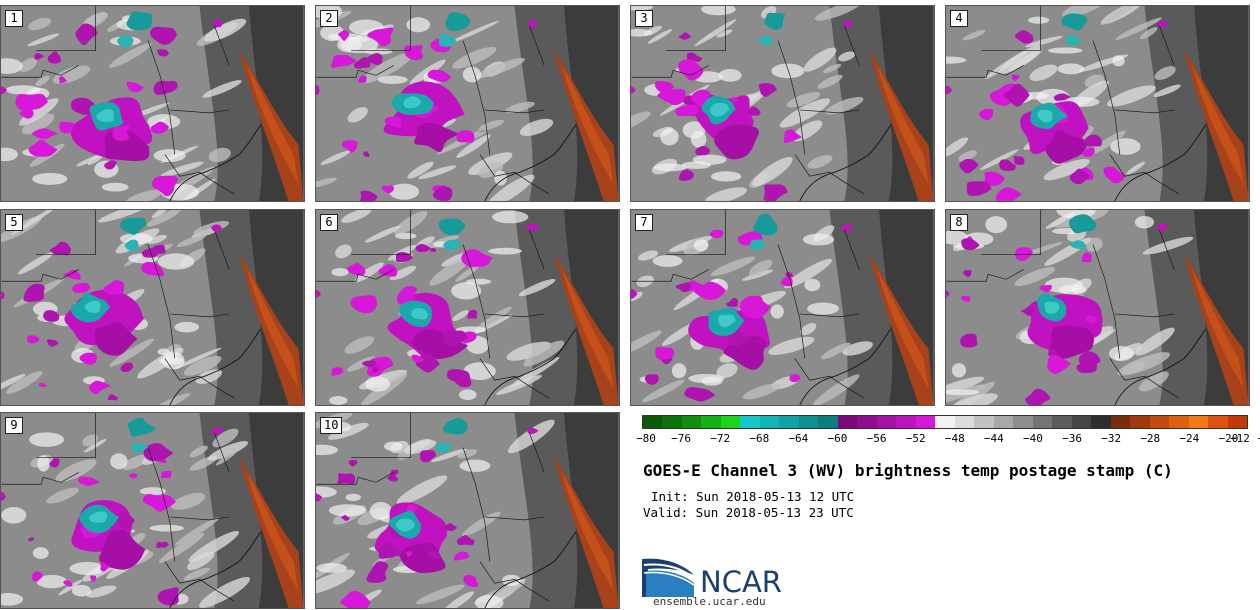 This screenshot has width=1260, height=610. What do you see at coordinates (1033, 438) in the screenshot?
I see `colorbar-tick-label: −40` at bounding box center [1033, 438].